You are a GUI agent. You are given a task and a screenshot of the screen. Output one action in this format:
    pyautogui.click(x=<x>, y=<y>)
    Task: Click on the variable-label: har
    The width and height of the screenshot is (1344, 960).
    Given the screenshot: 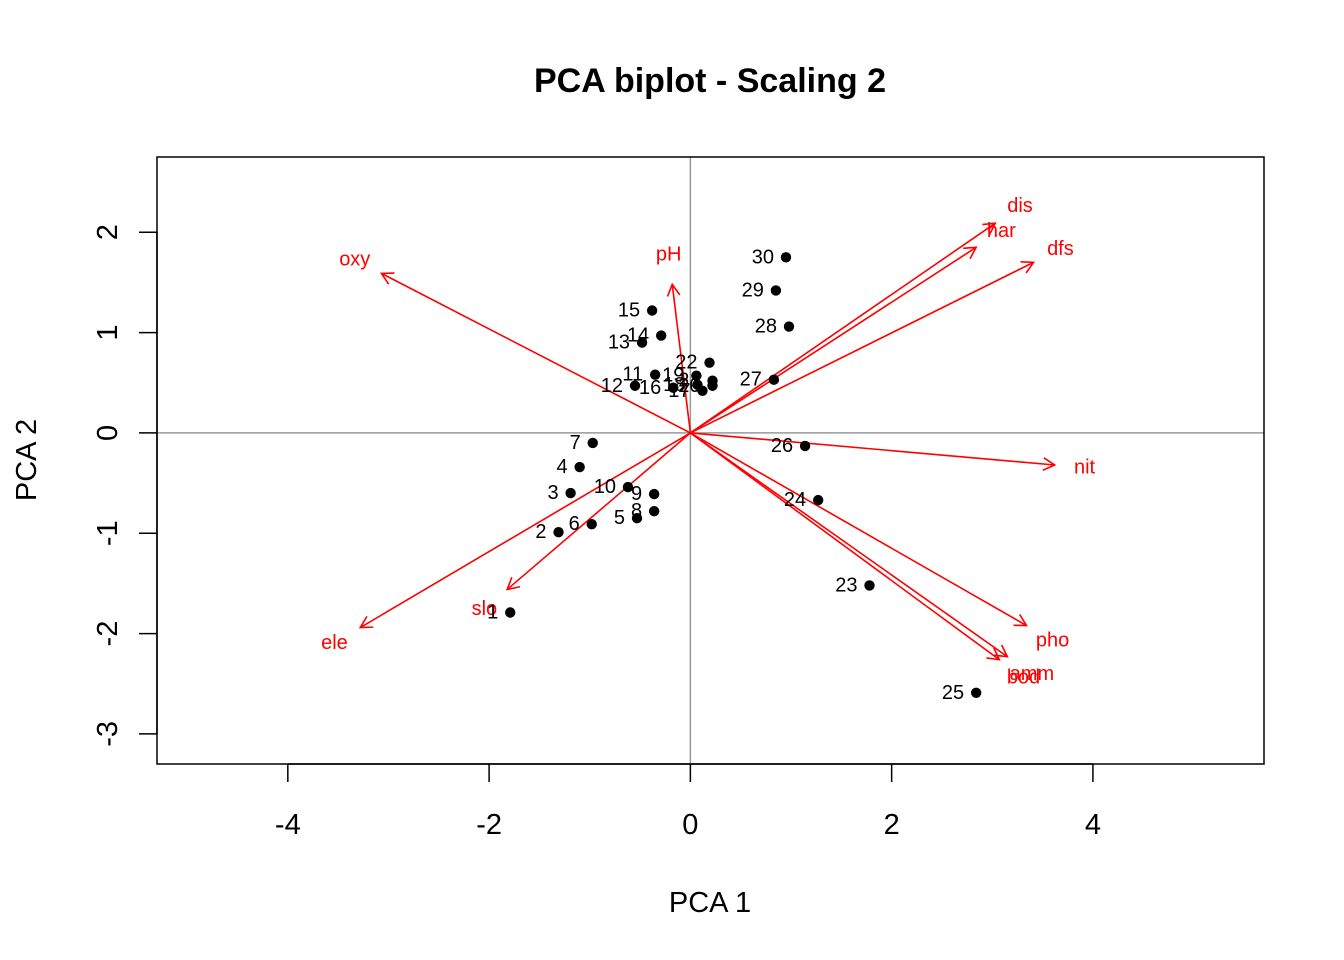 What is the action you would take?
    pyautogui.click(x=1001, y=231)
    